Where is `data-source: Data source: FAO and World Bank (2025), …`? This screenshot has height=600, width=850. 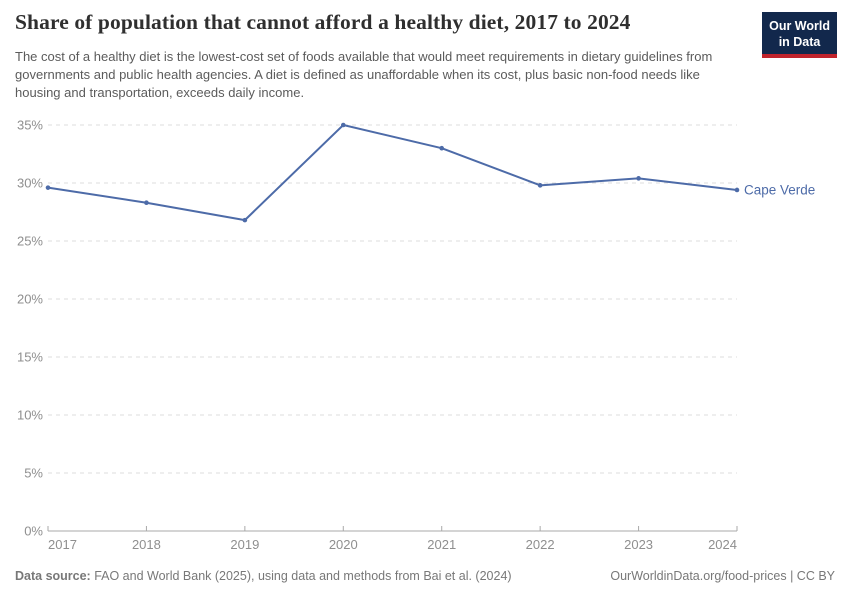 data-source: Data source: FAO and World Bank (2025), … is located at coordinates (263, 576).